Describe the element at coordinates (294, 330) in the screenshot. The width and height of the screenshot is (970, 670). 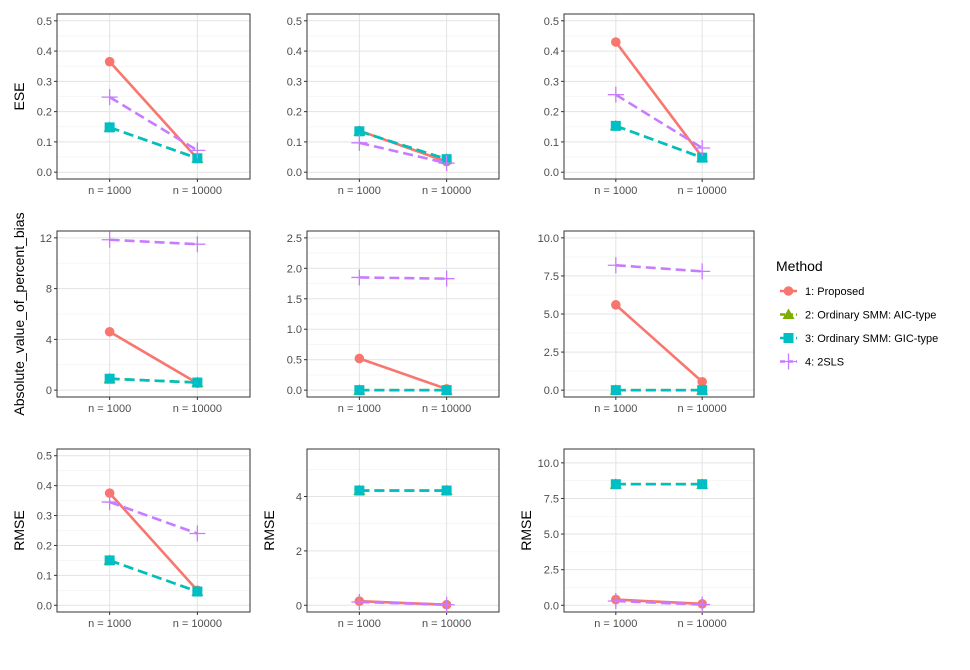
I see `y-tick-label: 1.0` at that location.